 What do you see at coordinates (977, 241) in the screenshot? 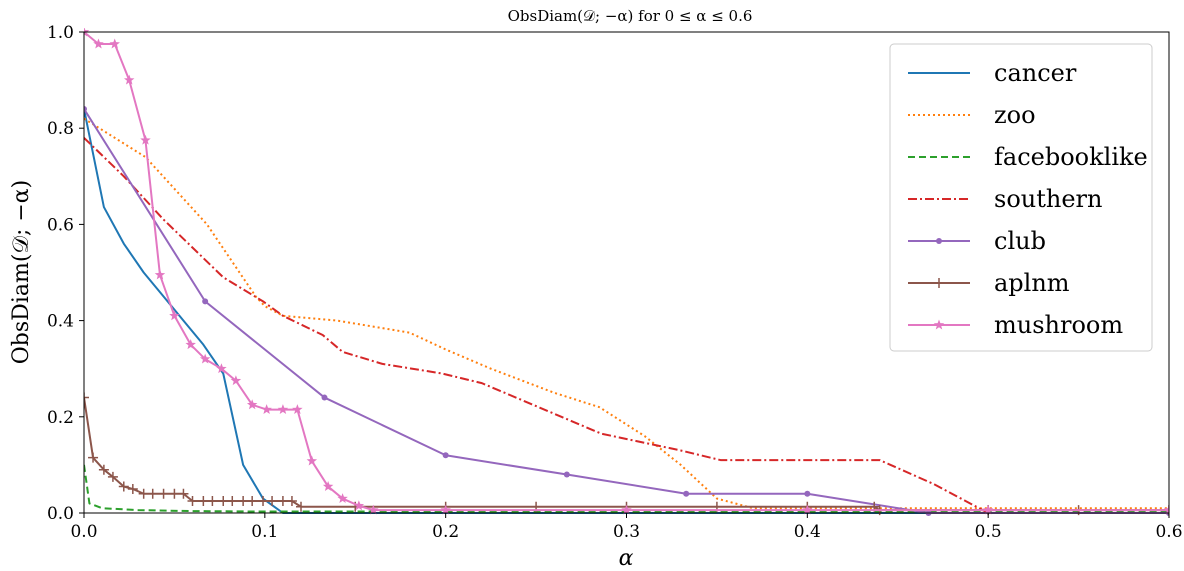
I see `legend-item-club: club` at bounding box center [977, 241].